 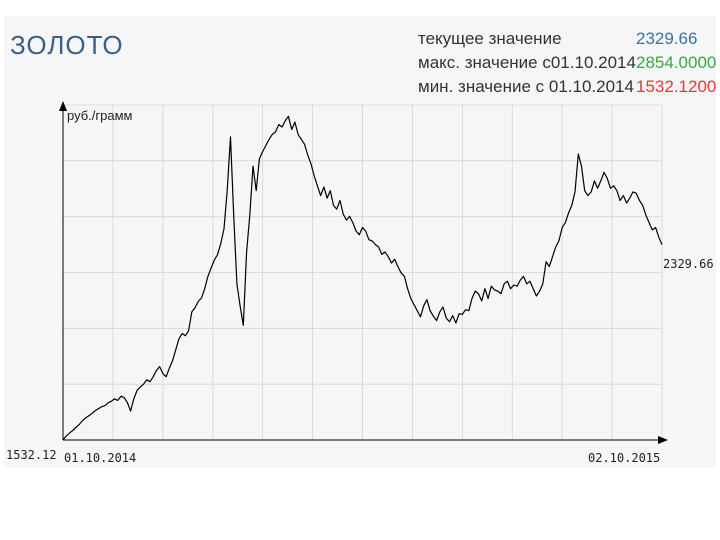 What do you see at coordinates (31, 455) in the screenshot?
I see `y-min-tick-label: 1532.12` at bounding box center [31, 455].